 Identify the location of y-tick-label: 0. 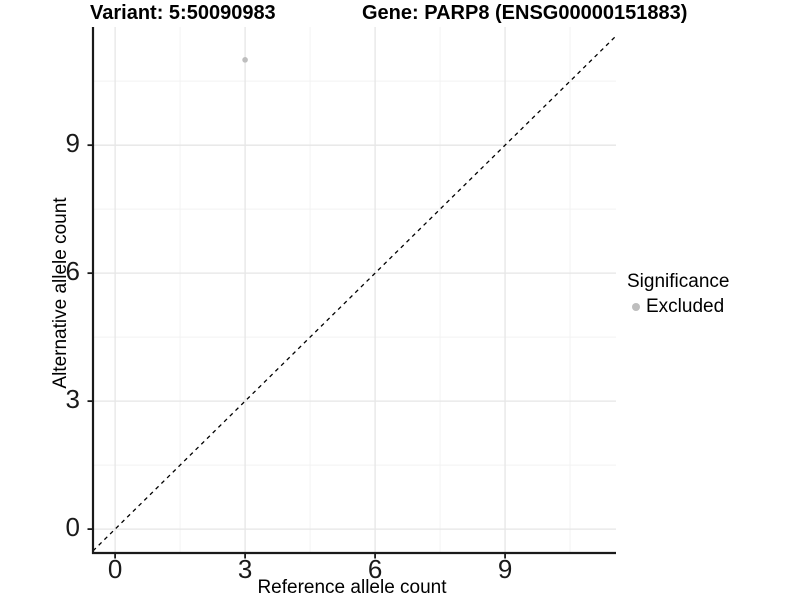
(73, 527).